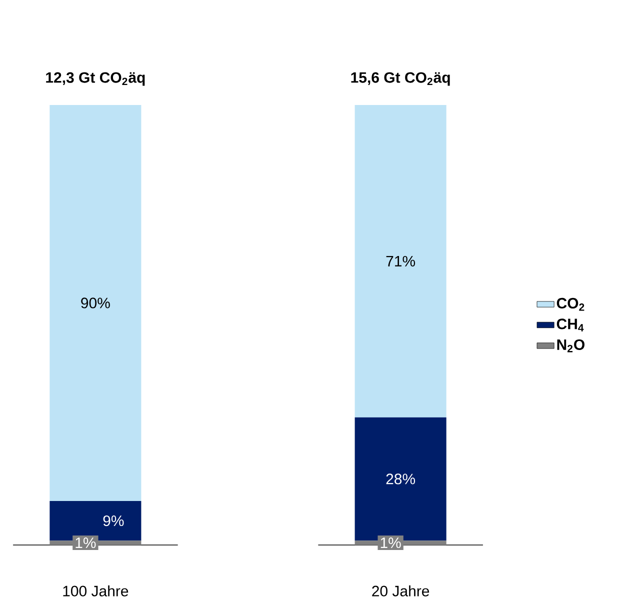  Describe the element at coordinates (113, 520) in the screenshot. I see `data-label: 9%` at that location.